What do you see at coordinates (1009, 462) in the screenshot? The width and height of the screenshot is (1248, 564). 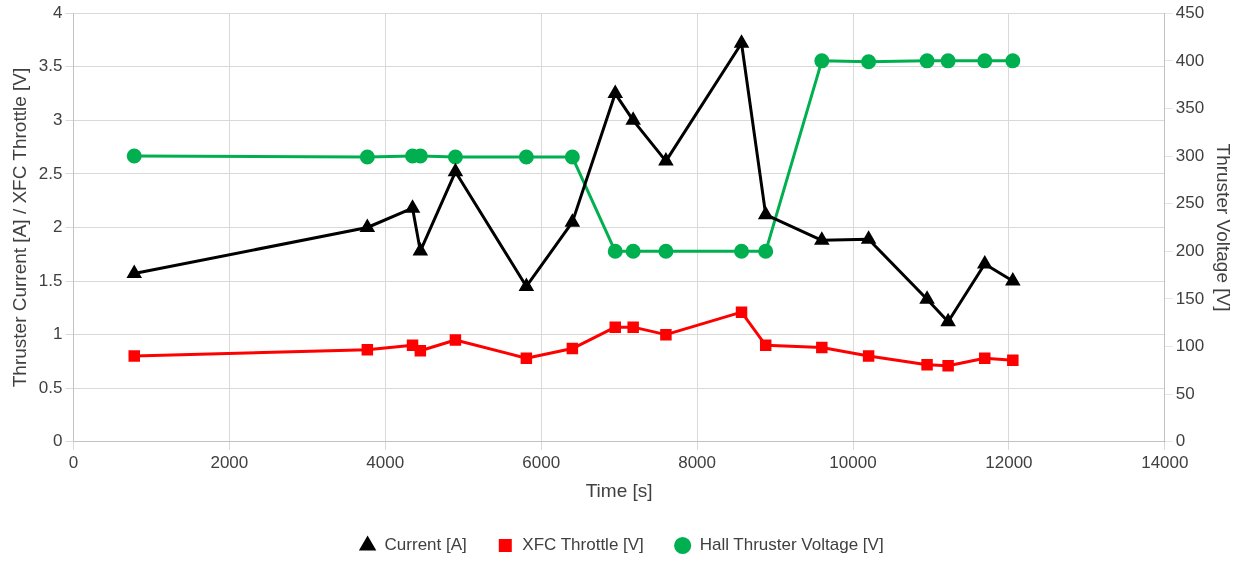 I see `x-tick-label: 12000` at bounding box center [1009, 462].